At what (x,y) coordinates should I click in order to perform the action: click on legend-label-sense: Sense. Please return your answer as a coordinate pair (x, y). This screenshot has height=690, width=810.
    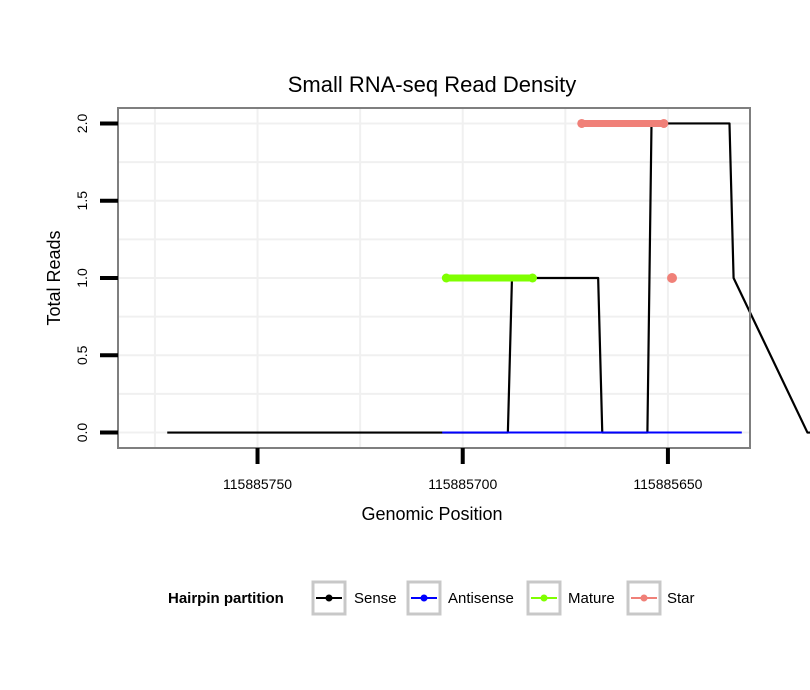
    Looking at the image, I should click on (375, 598).